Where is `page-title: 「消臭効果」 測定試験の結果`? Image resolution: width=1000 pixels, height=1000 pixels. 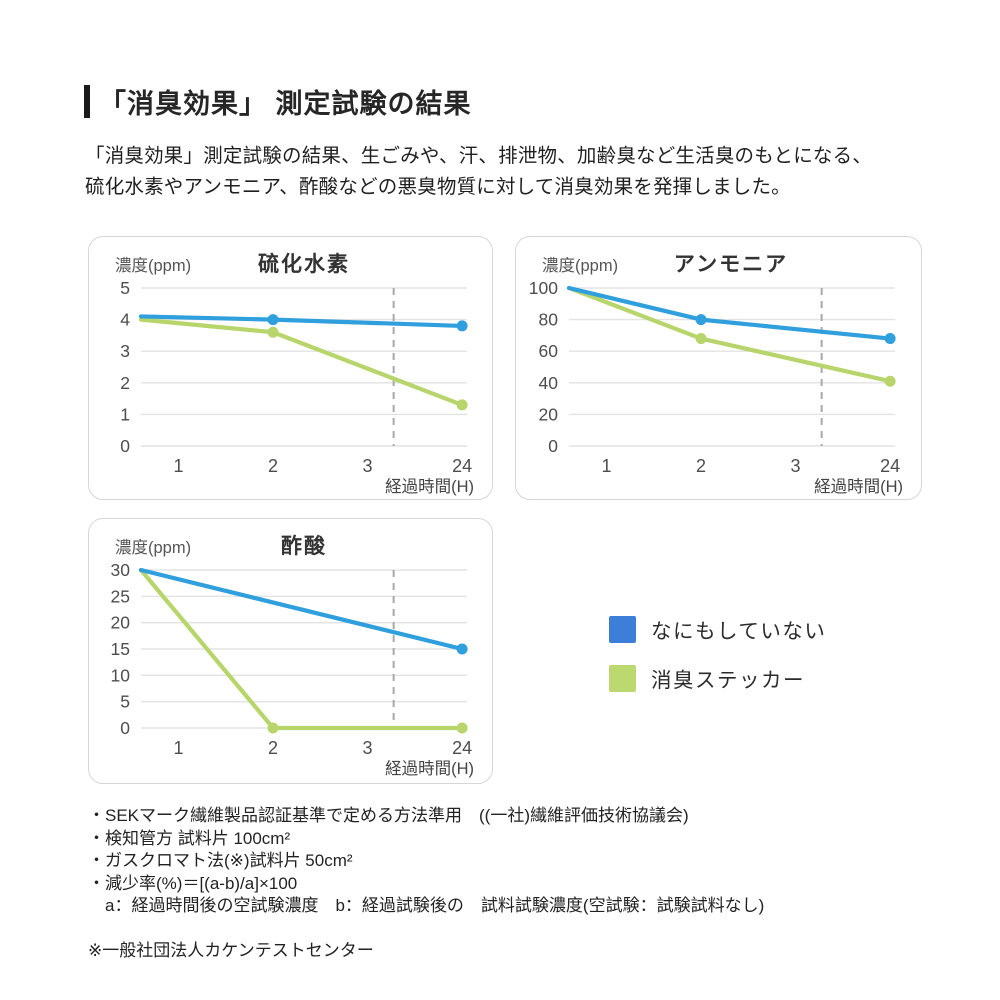
page-title: 「消臭効果」 測定試験の結果 is located at coordinates (285, 104).